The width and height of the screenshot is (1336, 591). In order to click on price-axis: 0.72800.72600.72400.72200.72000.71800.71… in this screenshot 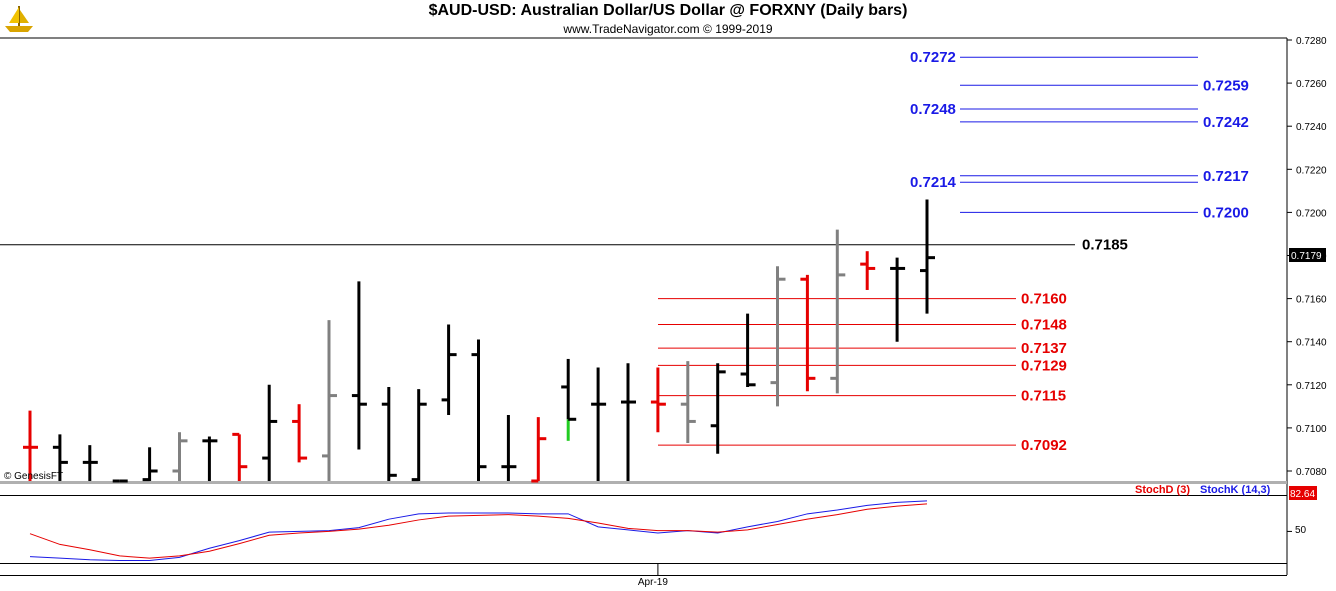, I will do `click(1307, 257)`.